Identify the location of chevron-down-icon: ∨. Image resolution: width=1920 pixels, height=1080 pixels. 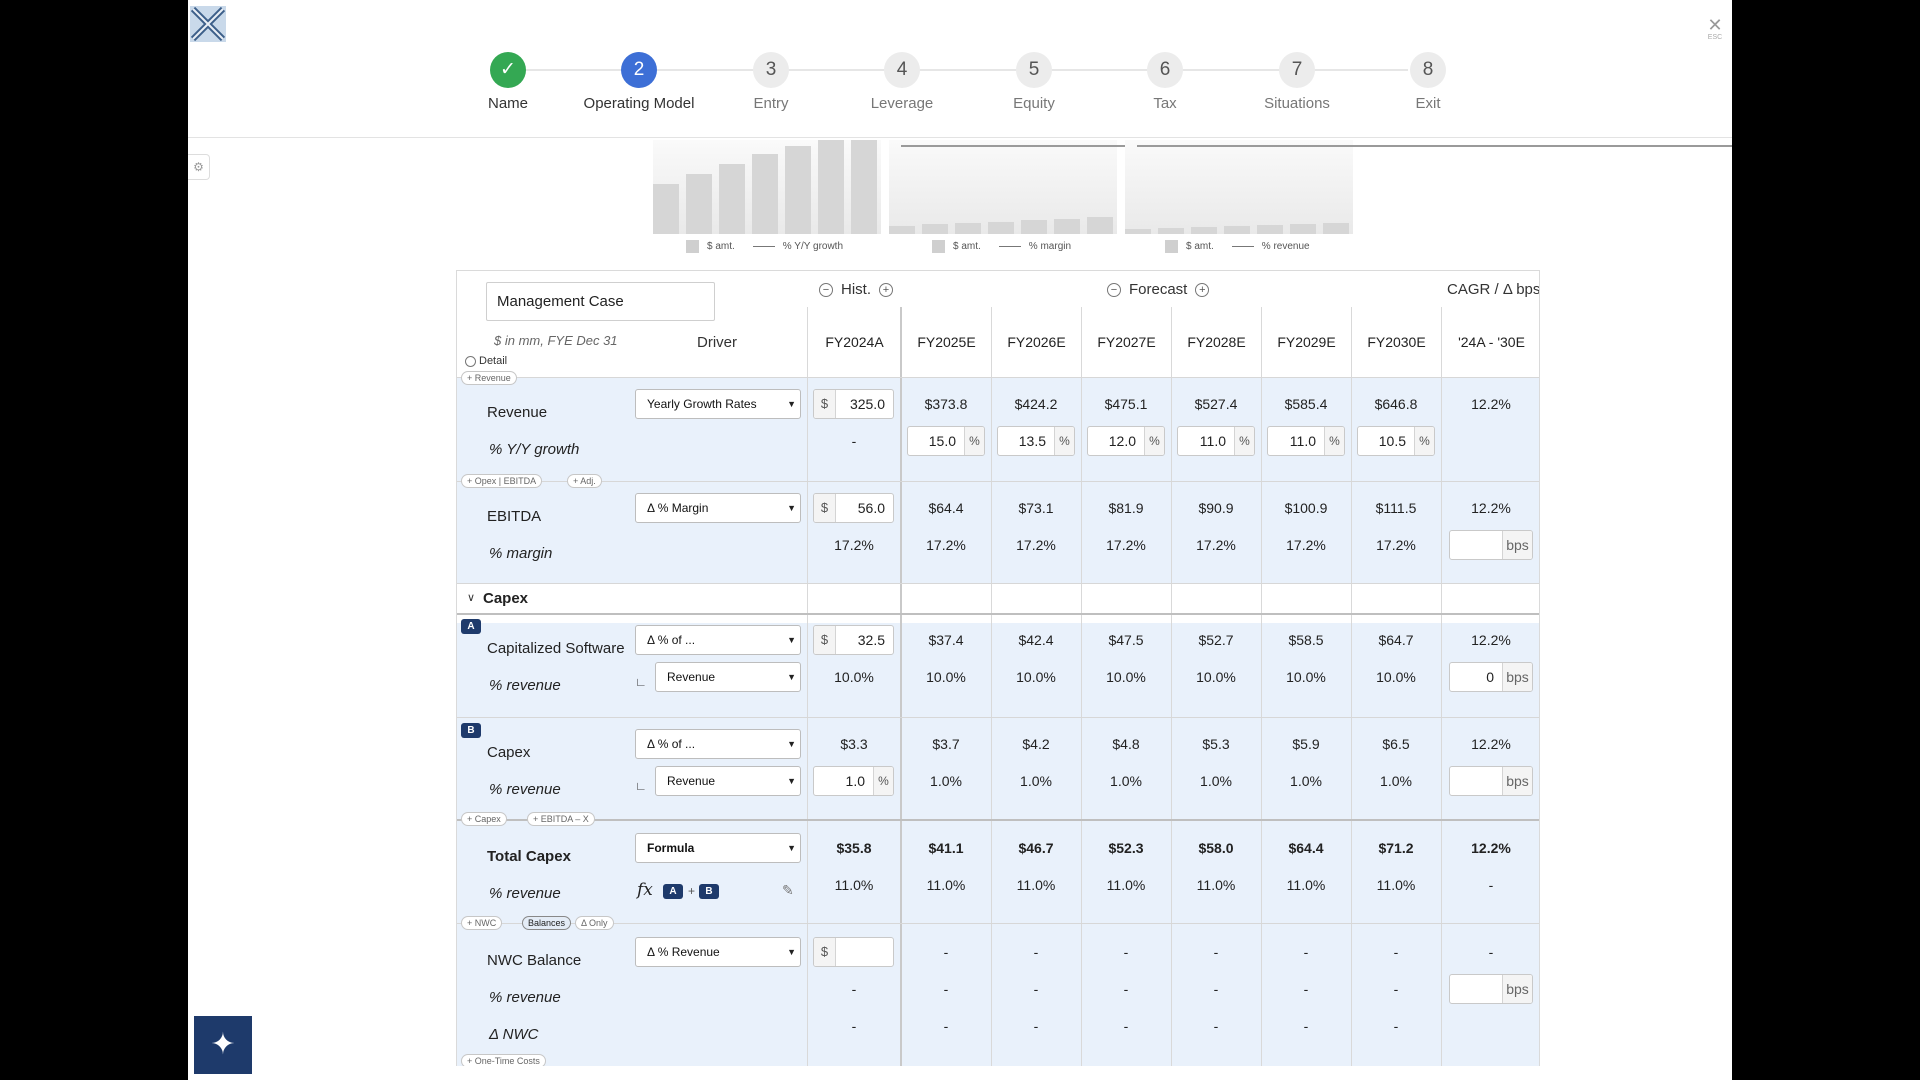
(471, 598).